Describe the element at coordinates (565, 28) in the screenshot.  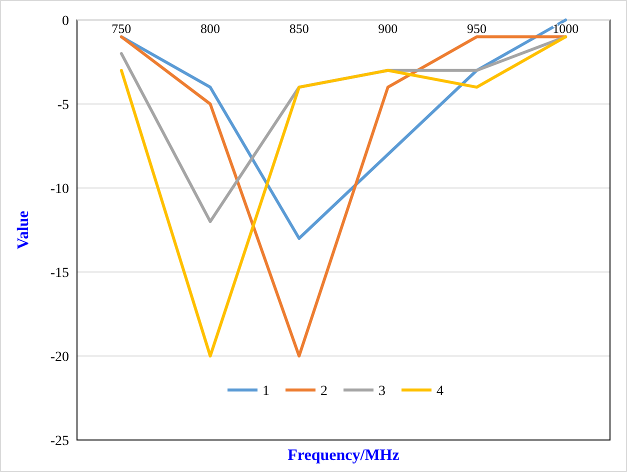
I see `x-tick-label: 1000` at that location.